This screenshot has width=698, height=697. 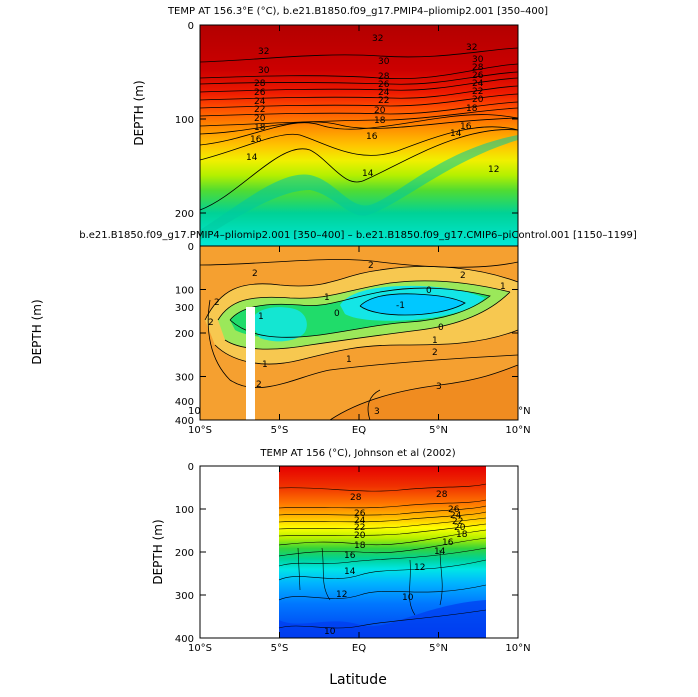 I want to click on panel3-xtick-label-4: 10°N, so click(x=517, y=648).